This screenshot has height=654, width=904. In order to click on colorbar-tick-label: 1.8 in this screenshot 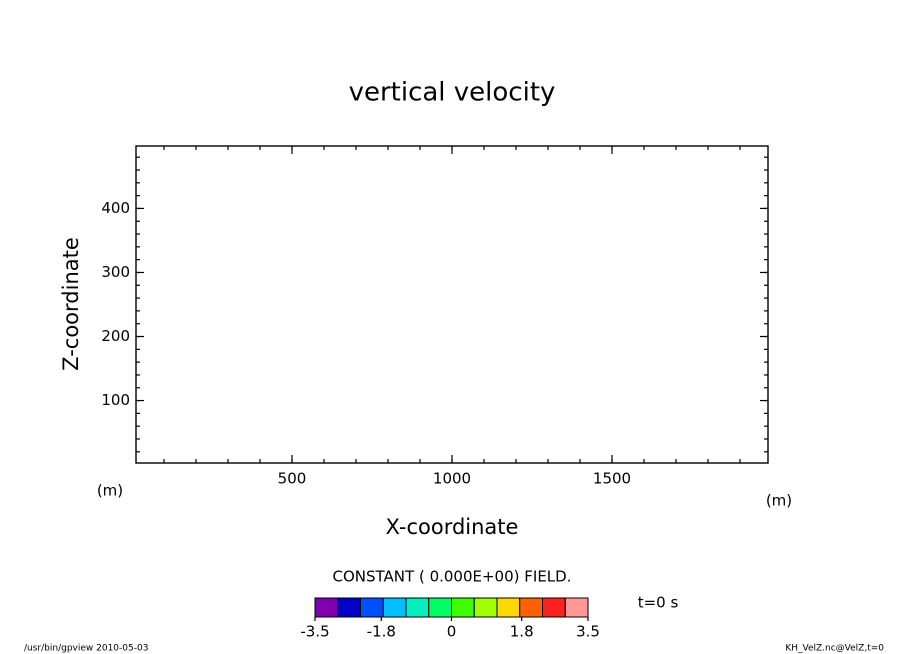, I will do `click(522, 632)`.